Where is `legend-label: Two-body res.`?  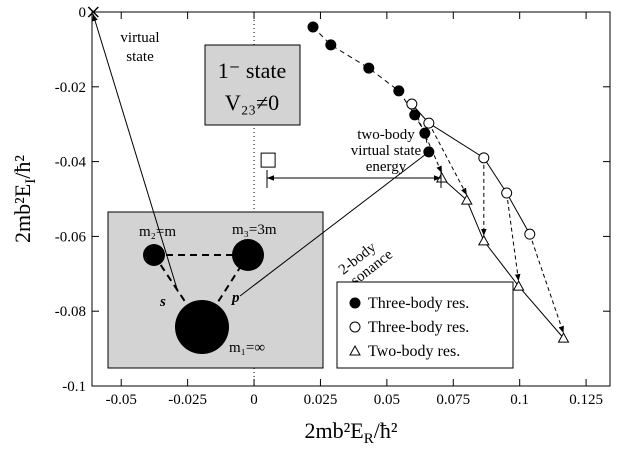
legend-label: Two-body res. is located at coordinates (414, 351).